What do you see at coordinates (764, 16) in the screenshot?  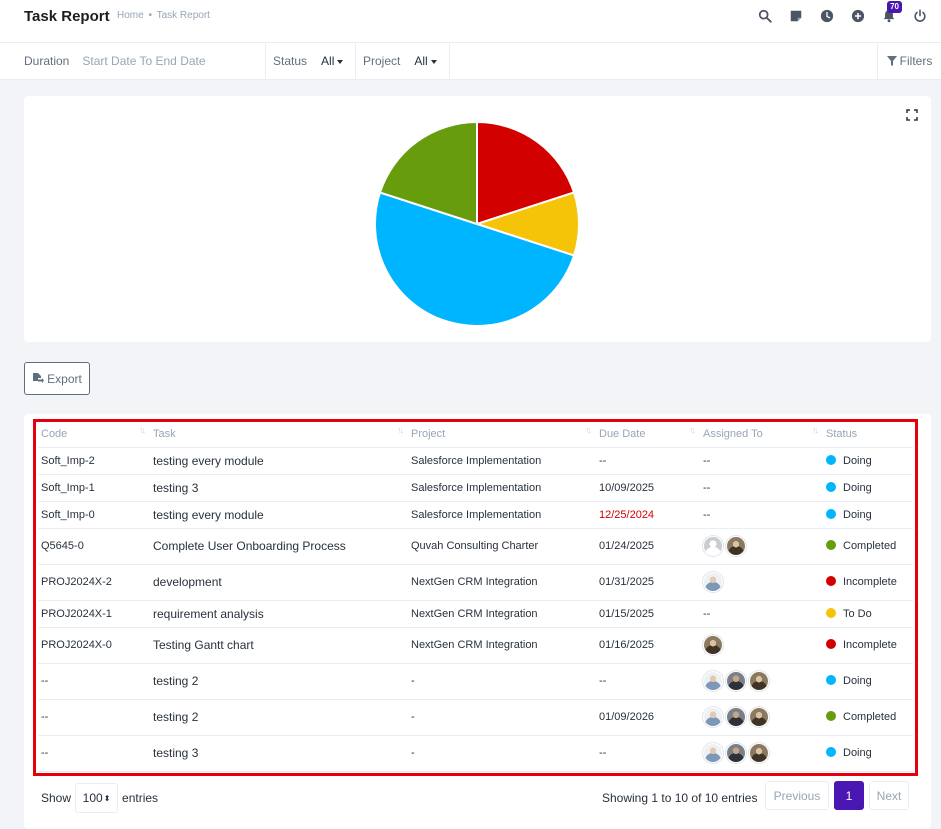 I see `search-icon` at bounding box center [764, 16].